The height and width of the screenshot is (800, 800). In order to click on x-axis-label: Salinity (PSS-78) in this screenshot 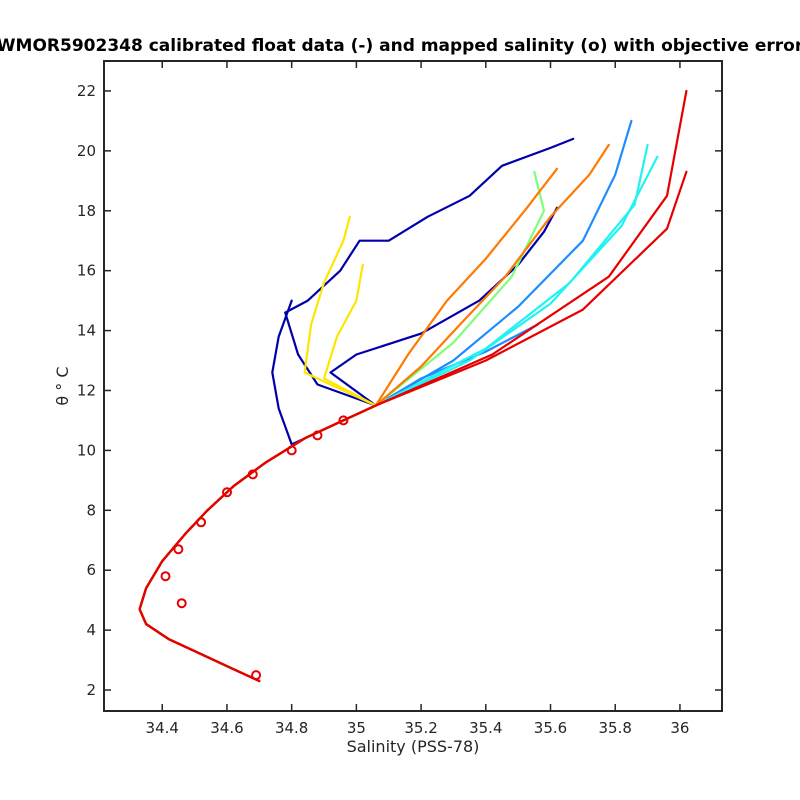, I will do `click(413, 746)`.